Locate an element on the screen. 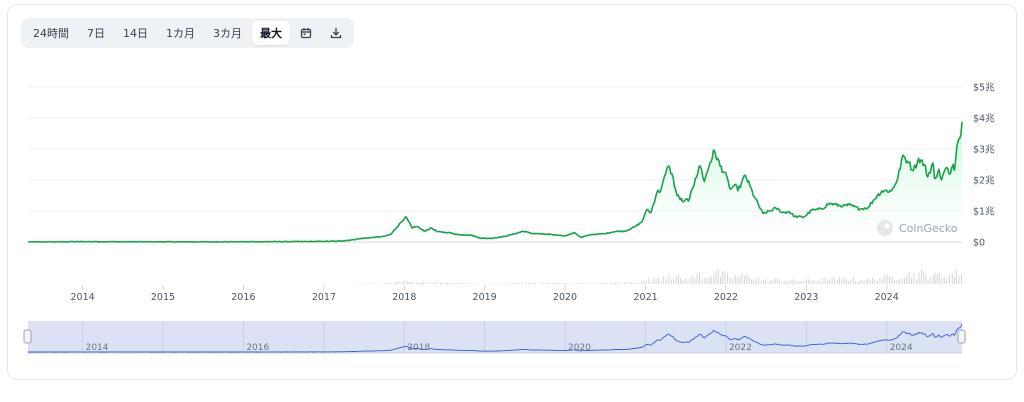 Image resolution: width=1024 pixels, height=402 pixels. calendar-button is located at coordinates (306, 33).